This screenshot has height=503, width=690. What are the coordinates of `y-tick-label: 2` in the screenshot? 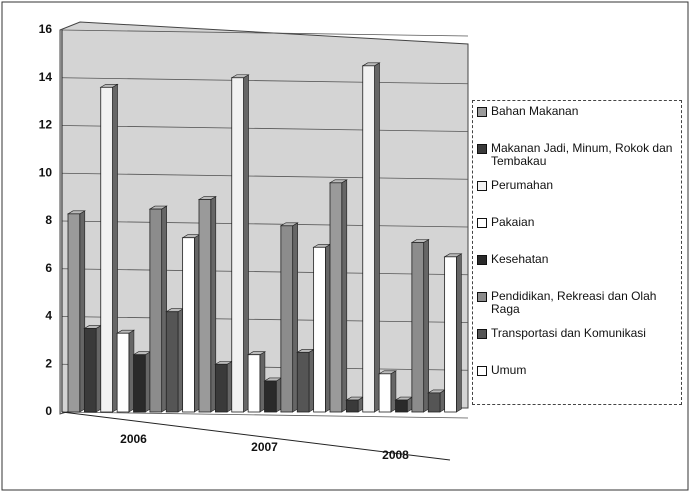 It's located at (48, 363).